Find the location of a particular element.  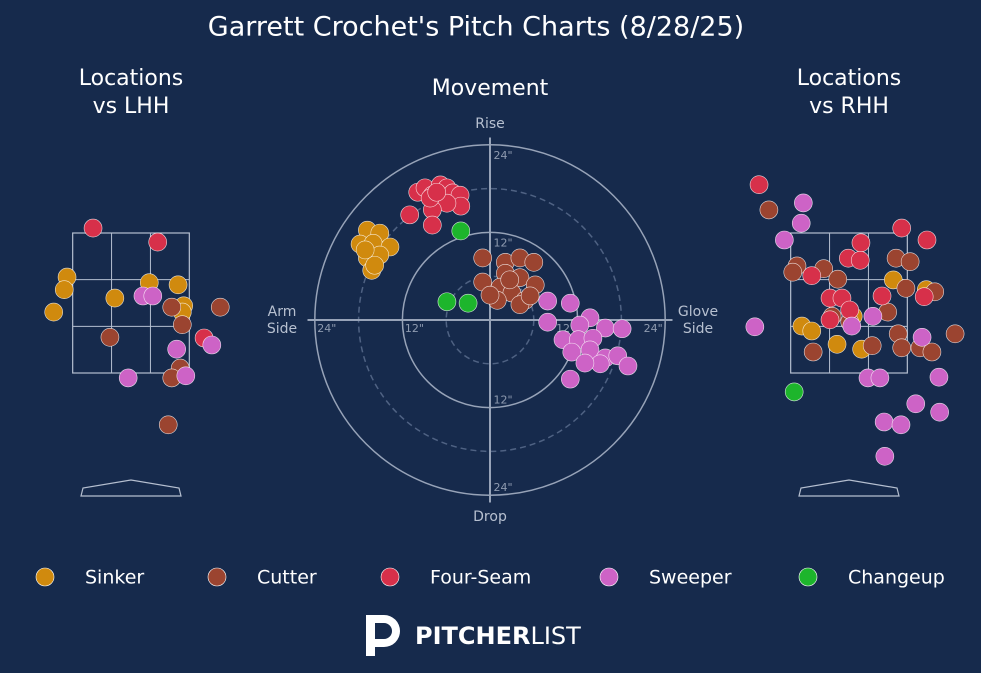

logo: PITCHERLIST is located at coordinates (473, 635).